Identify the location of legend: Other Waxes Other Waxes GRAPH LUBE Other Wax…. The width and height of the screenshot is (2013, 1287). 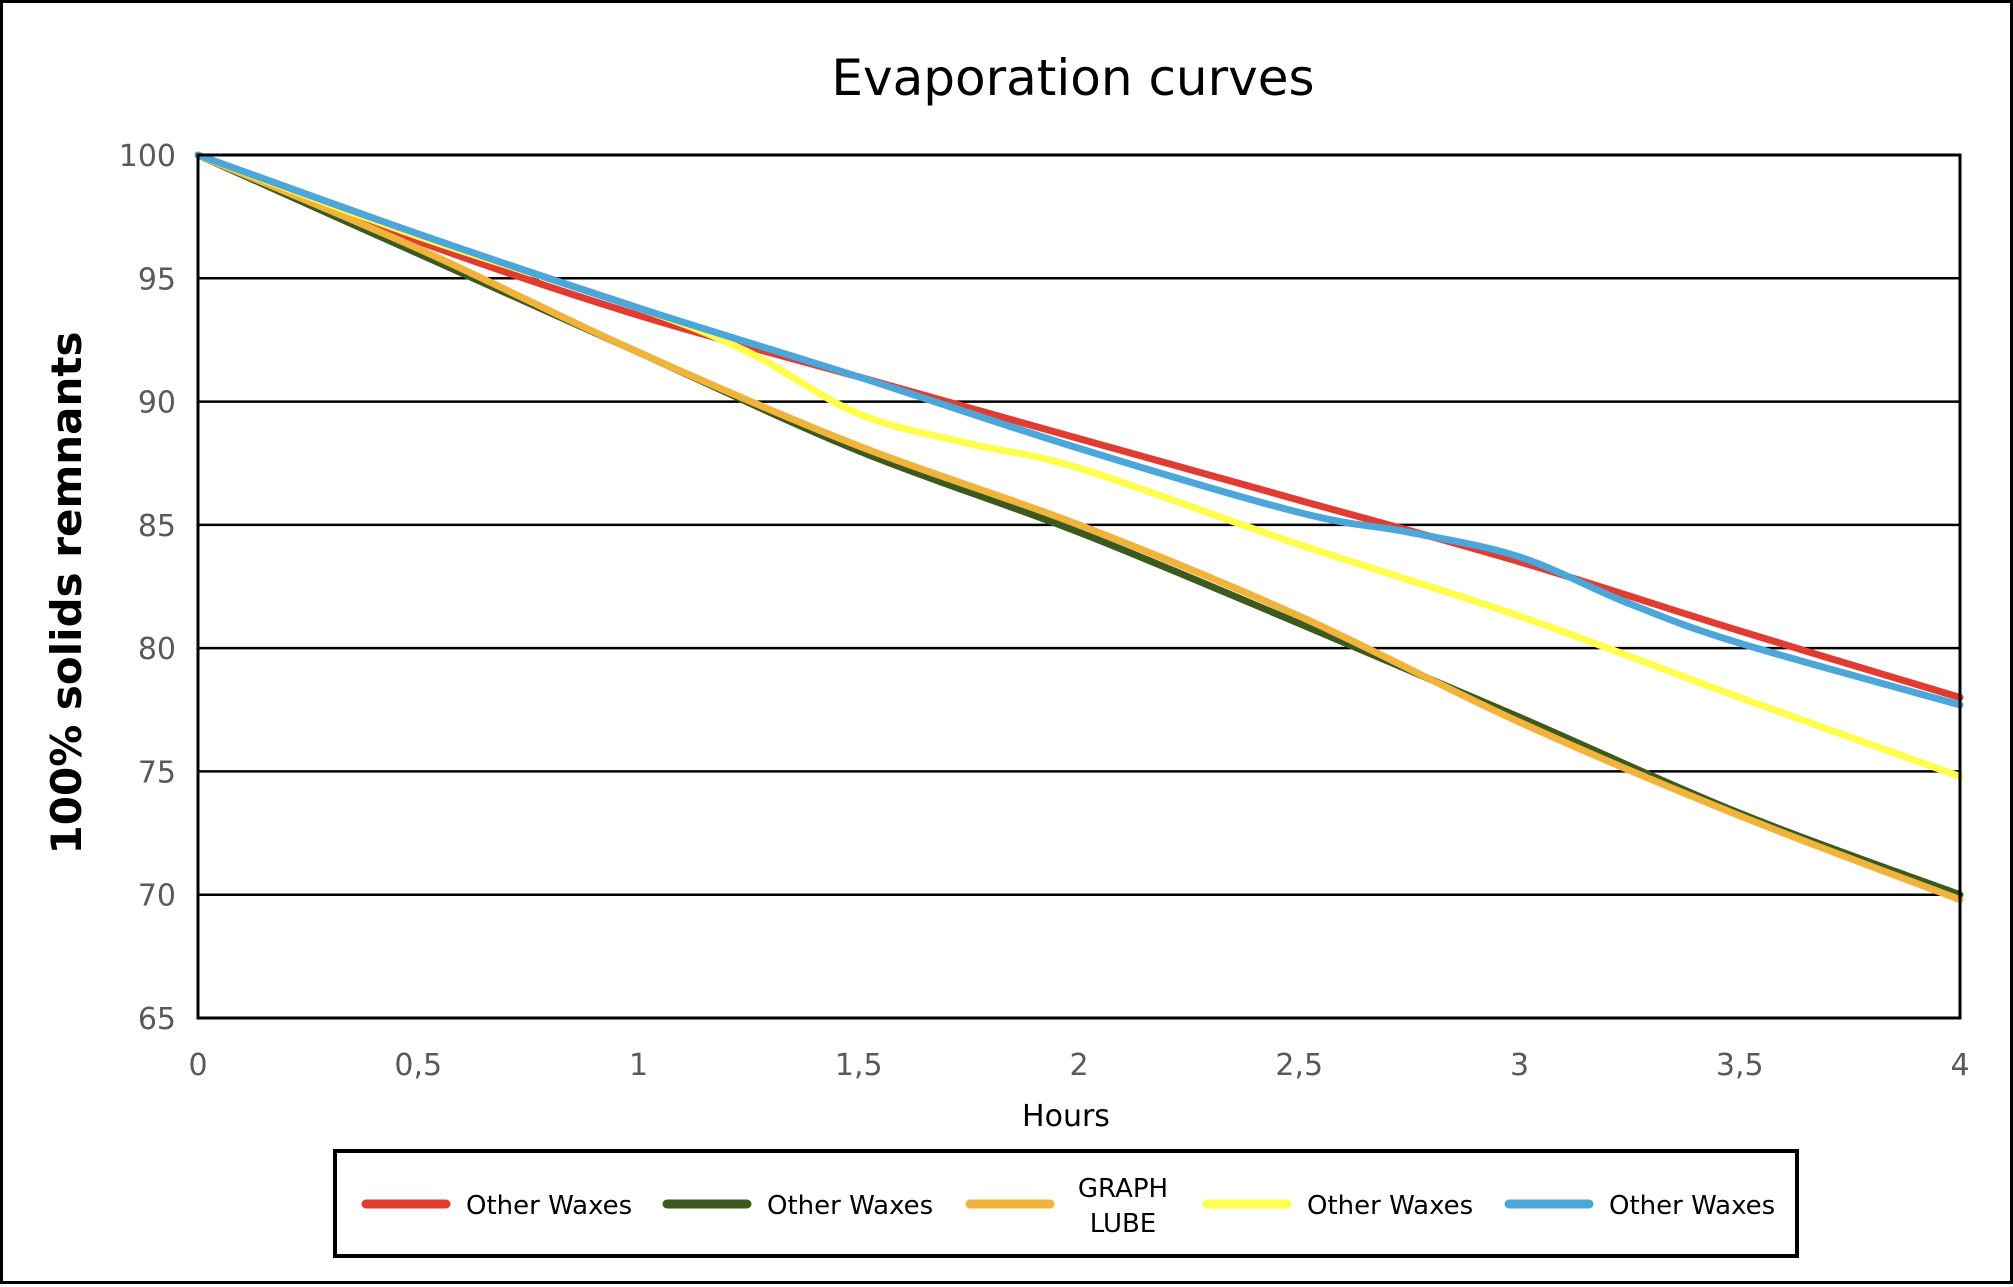
(1068, 1206).